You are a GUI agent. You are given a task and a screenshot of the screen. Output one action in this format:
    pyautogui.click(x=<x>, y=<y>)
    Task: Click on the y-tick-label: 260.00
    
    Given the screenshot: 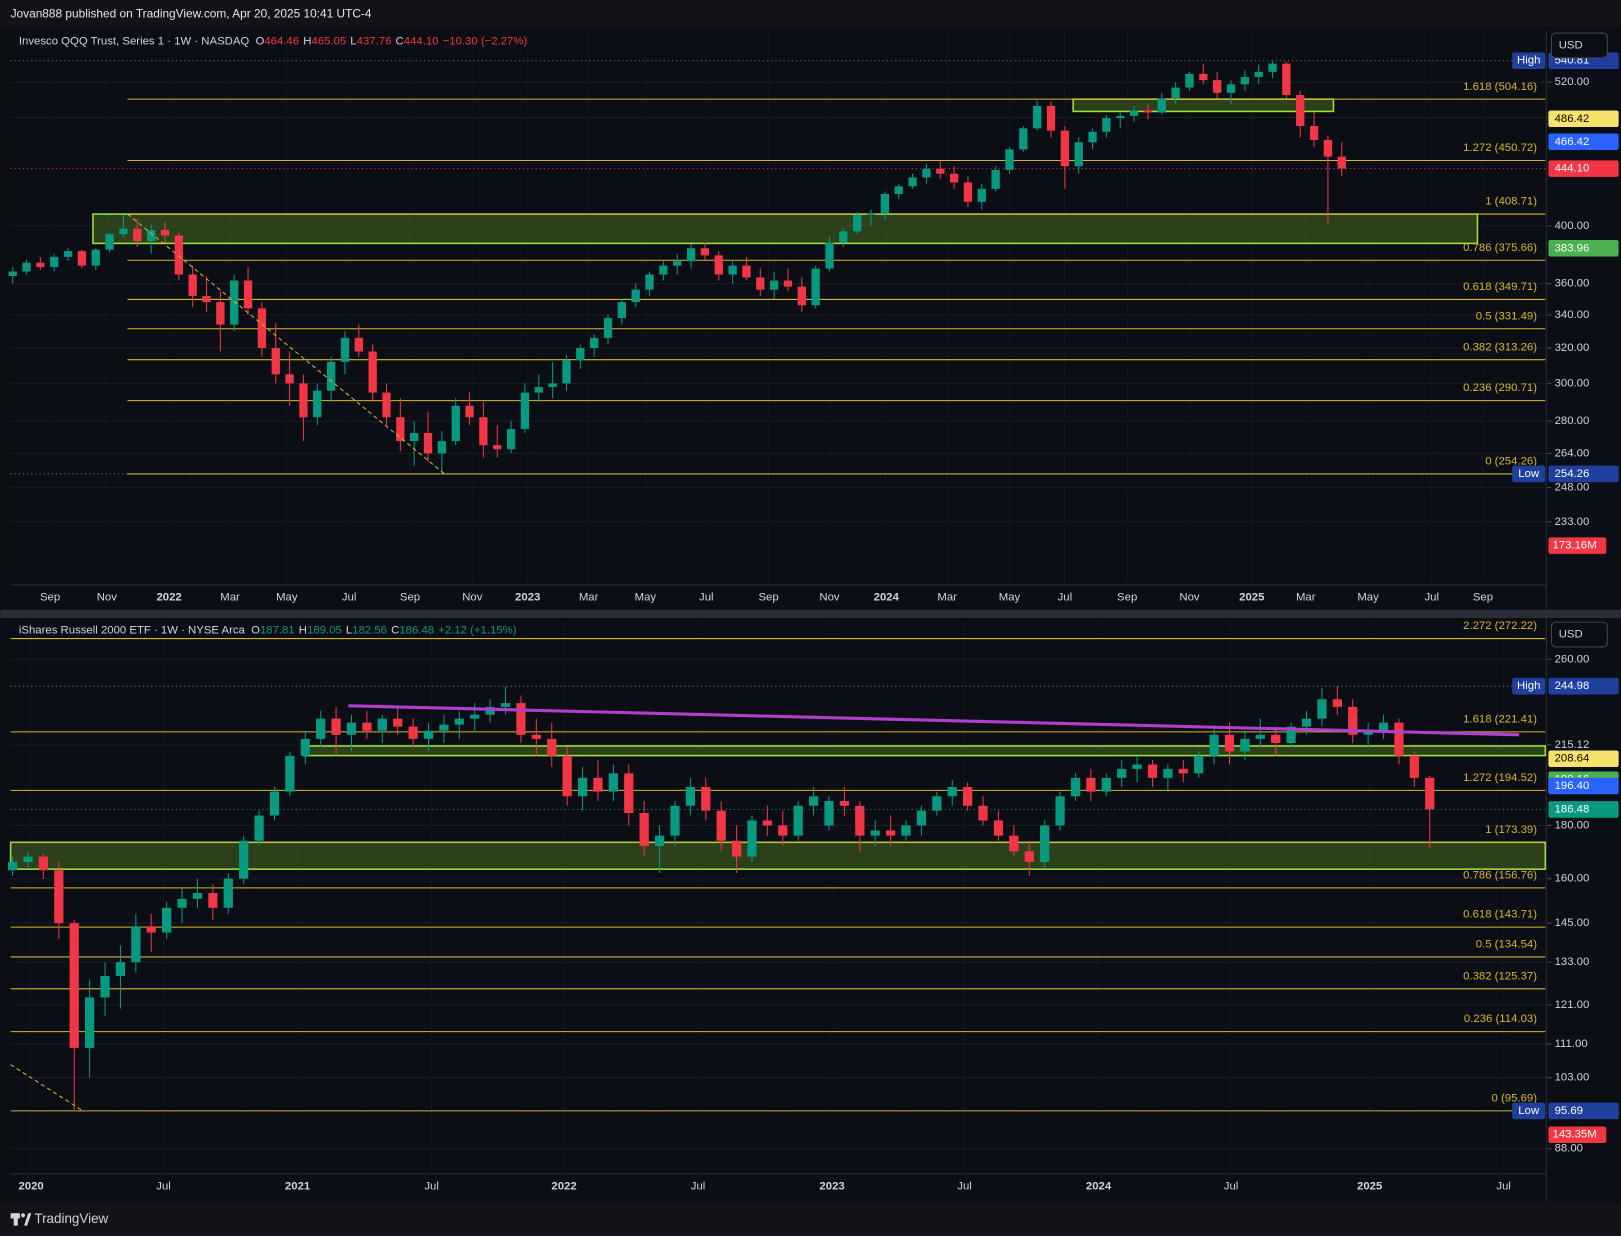 What is the action you would take?
    pyautogui.click(x=1572, y=659)
    